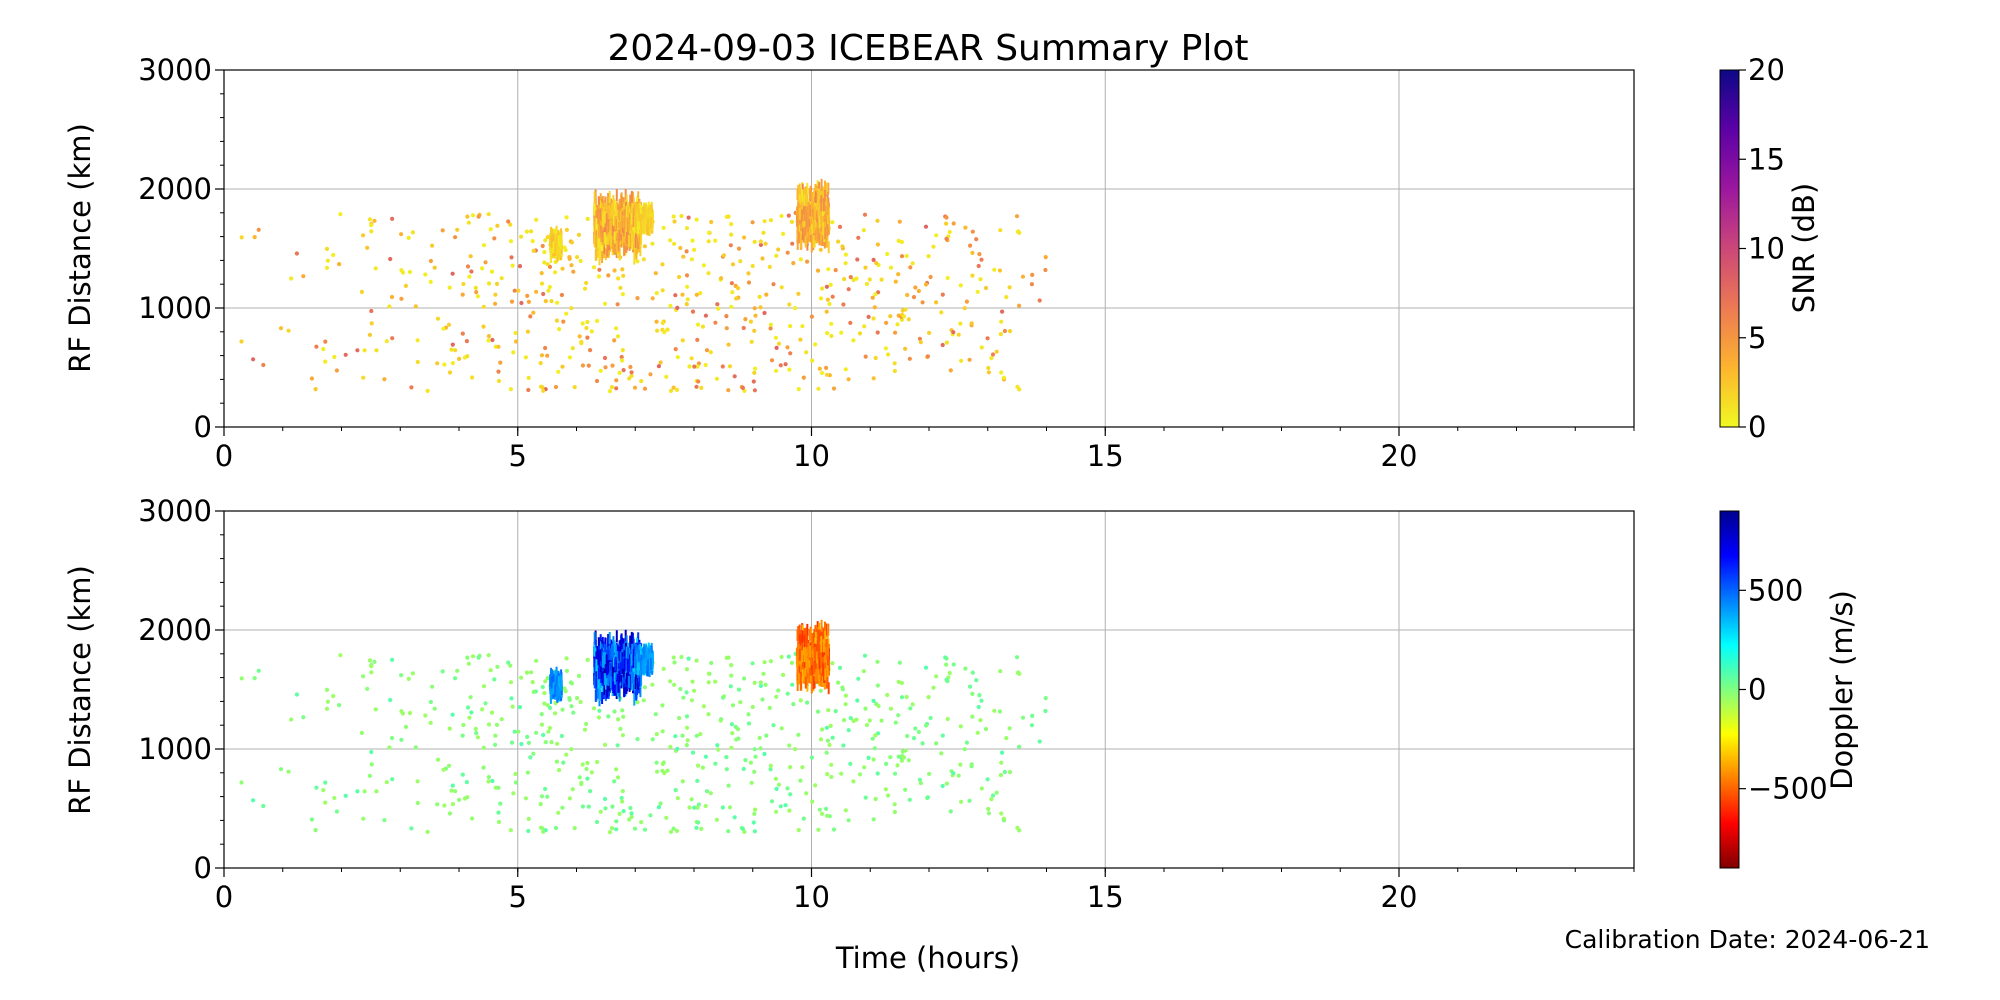  Describe the element at coordinates (203, 868) in the screenshot. I see `y-tick-label: 0` at that location.